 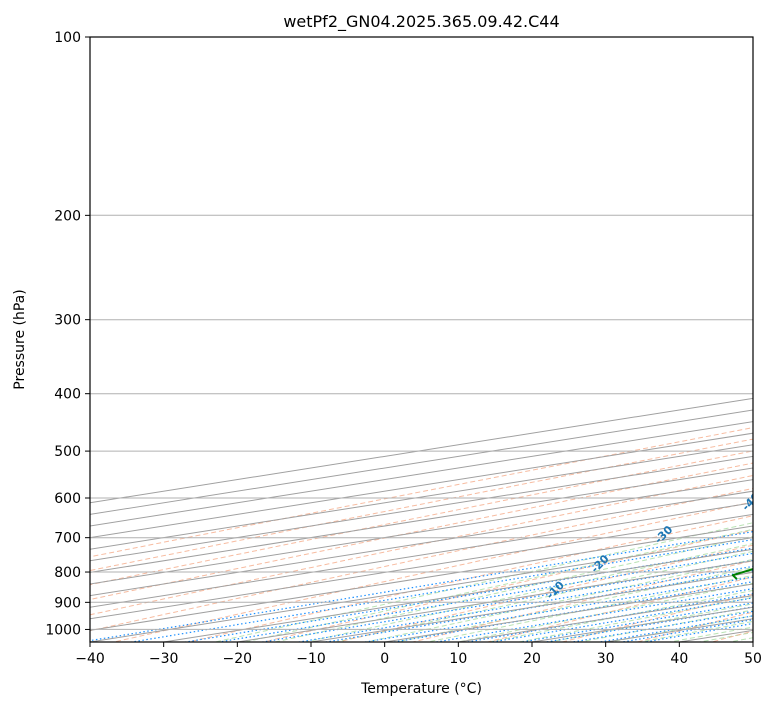 What do you see at coordinates (67, 38) in the screenshot?
I see `y-tick-label: 100` at bounding box center [67, 38].